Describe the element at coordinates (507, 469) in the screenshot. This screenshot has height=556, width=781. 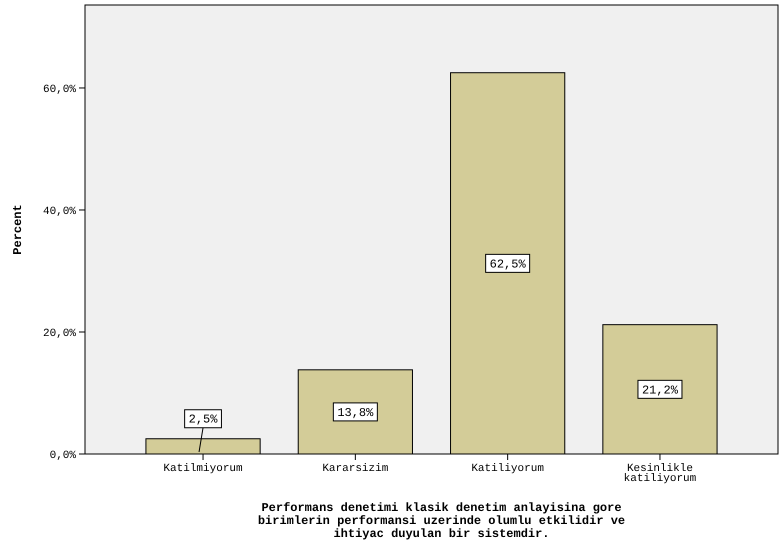
I see `x-tick-label: Katiliyorum` at that location.